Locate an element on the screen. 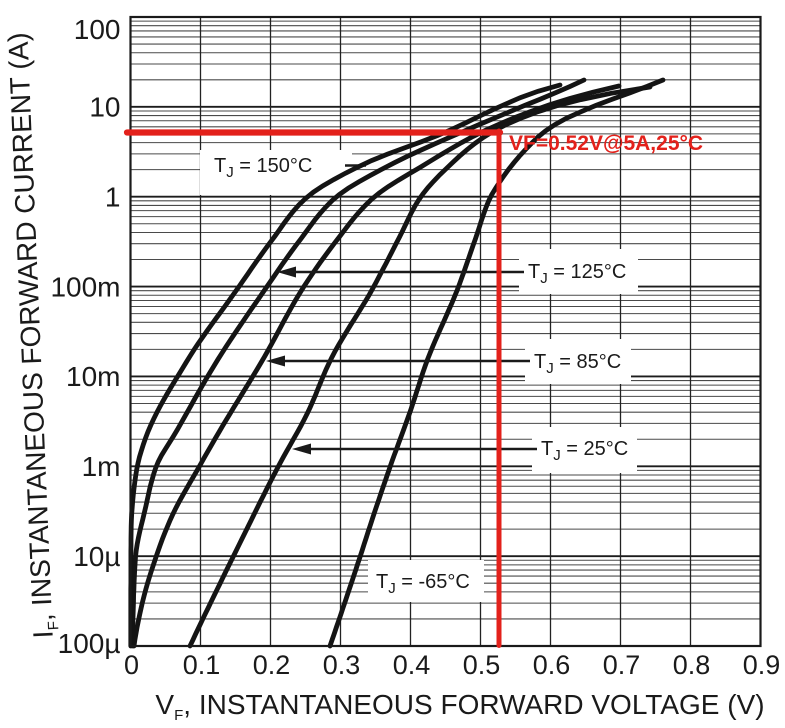 The height and width of the screenshot is (728, 785). svg-text: 10m is located at coordinates (93, 376).